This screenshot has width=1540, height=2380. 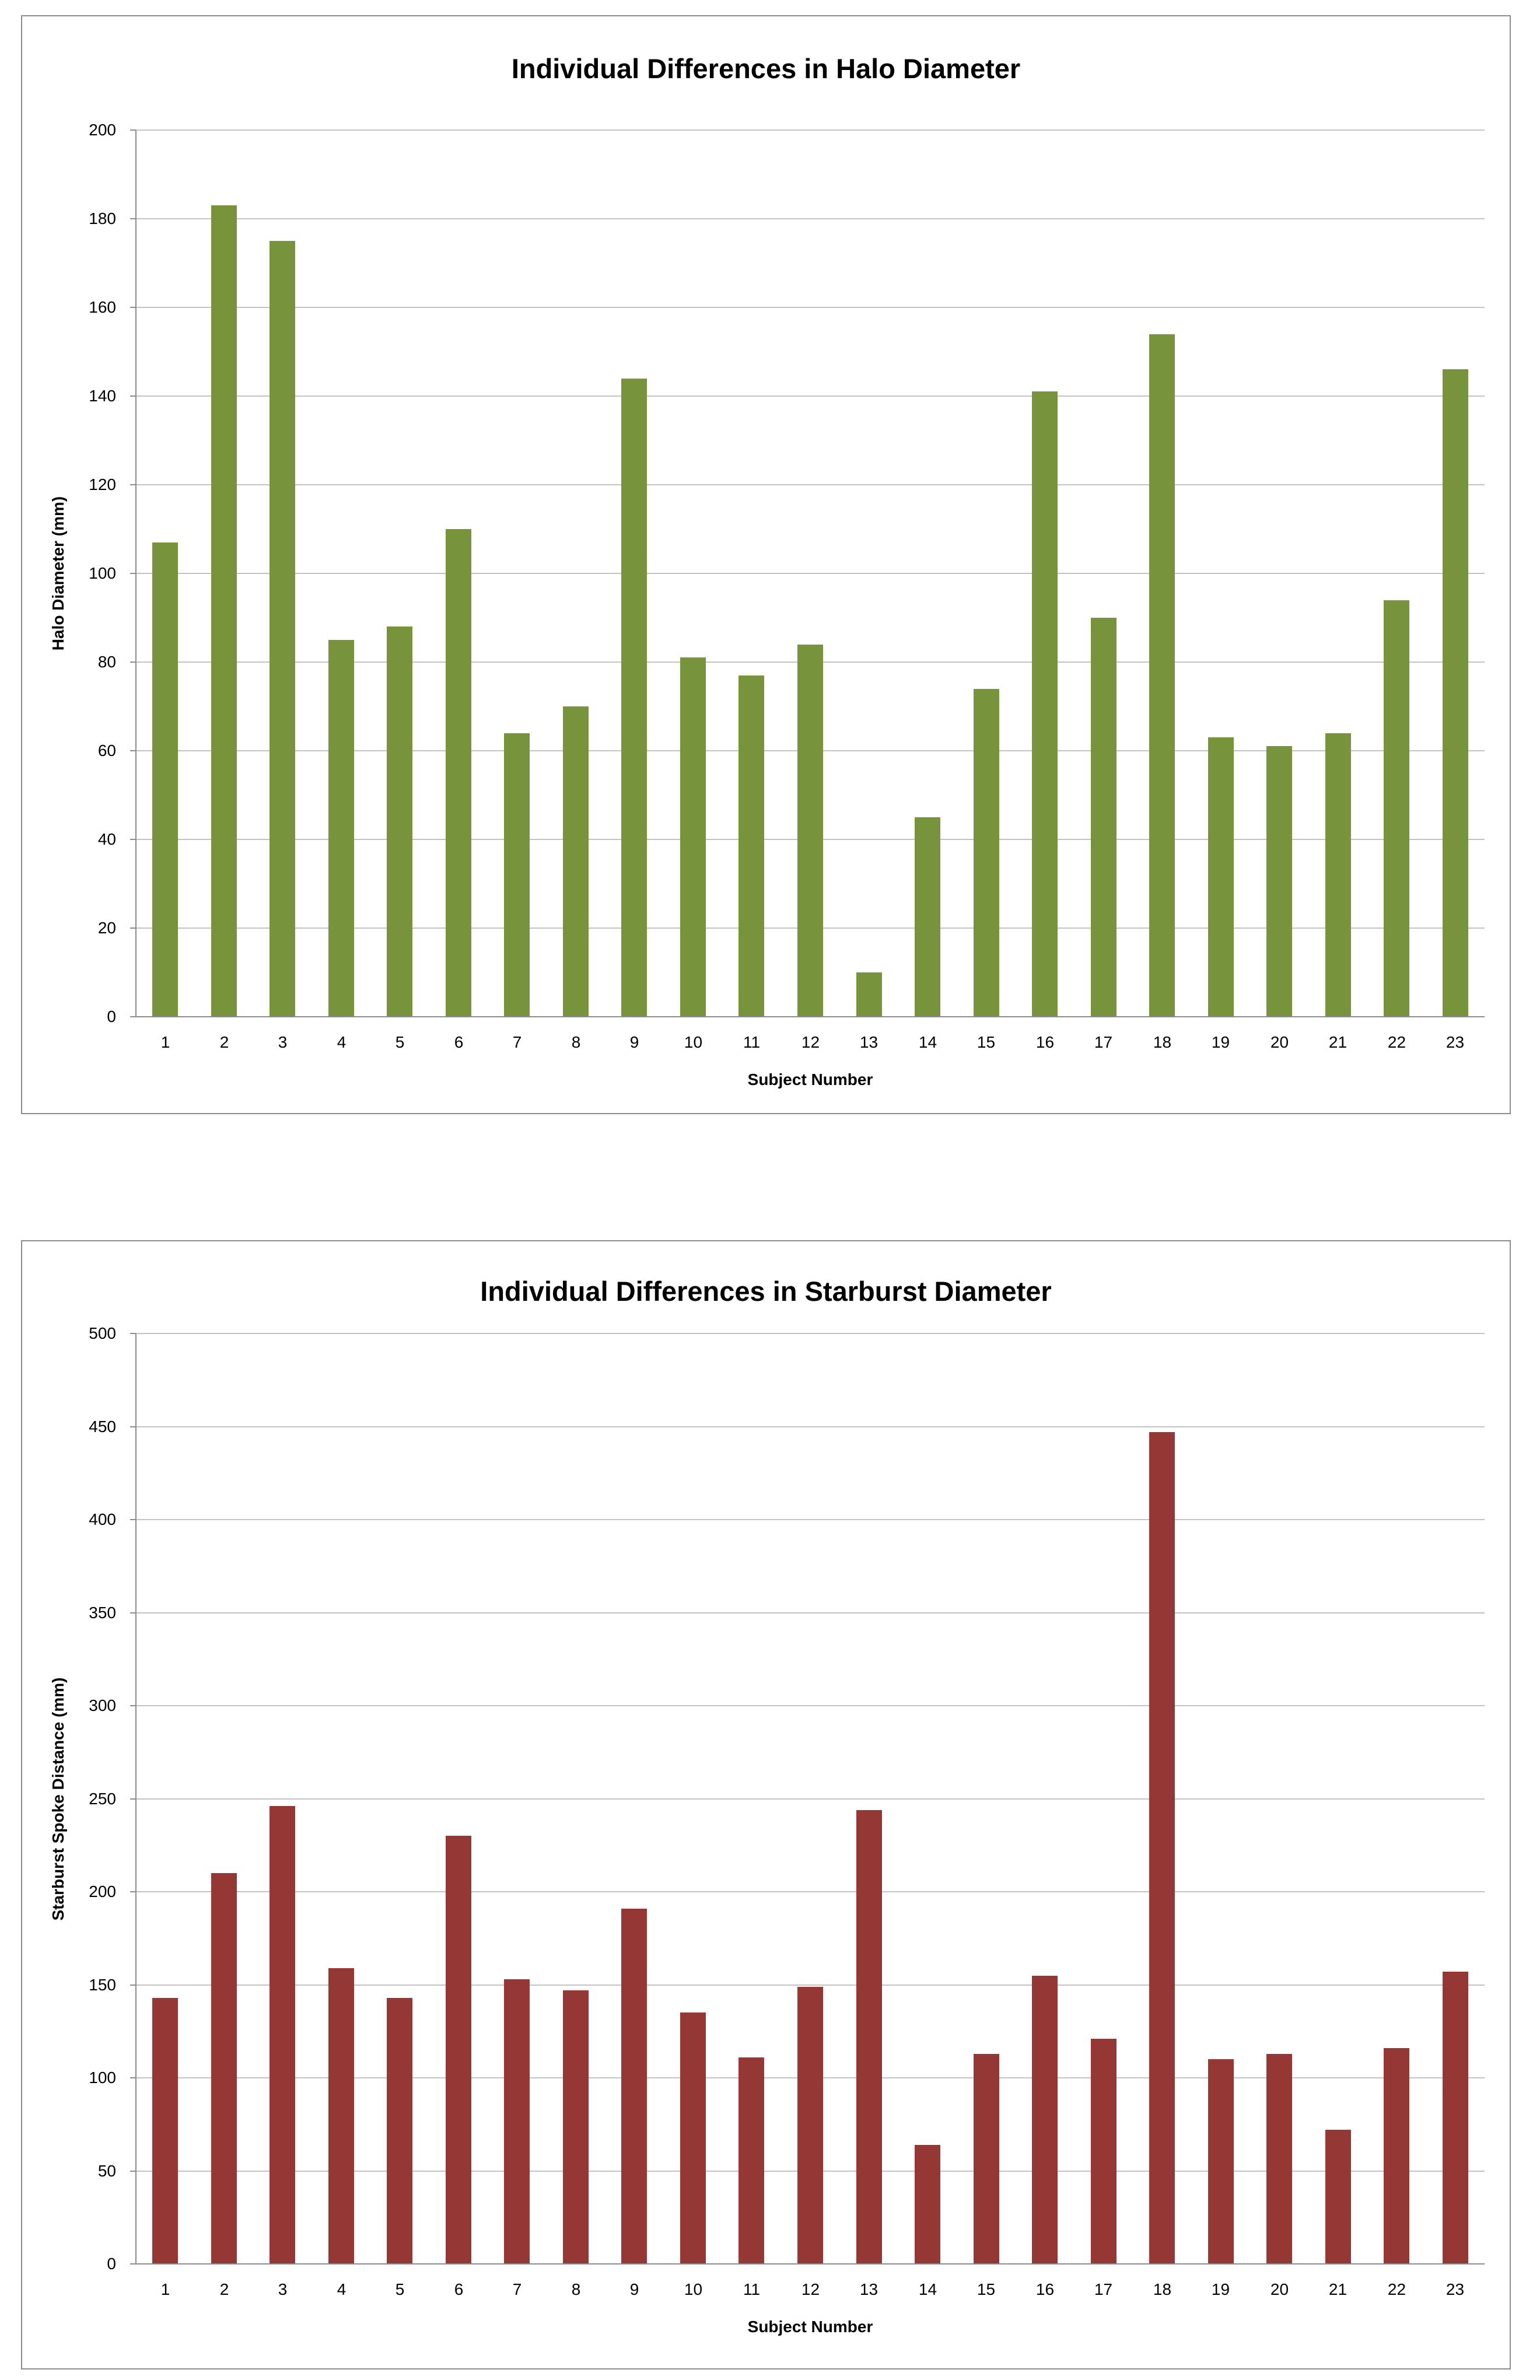 I want to click on y-tick-label: 60, so click(x=106, y=750).